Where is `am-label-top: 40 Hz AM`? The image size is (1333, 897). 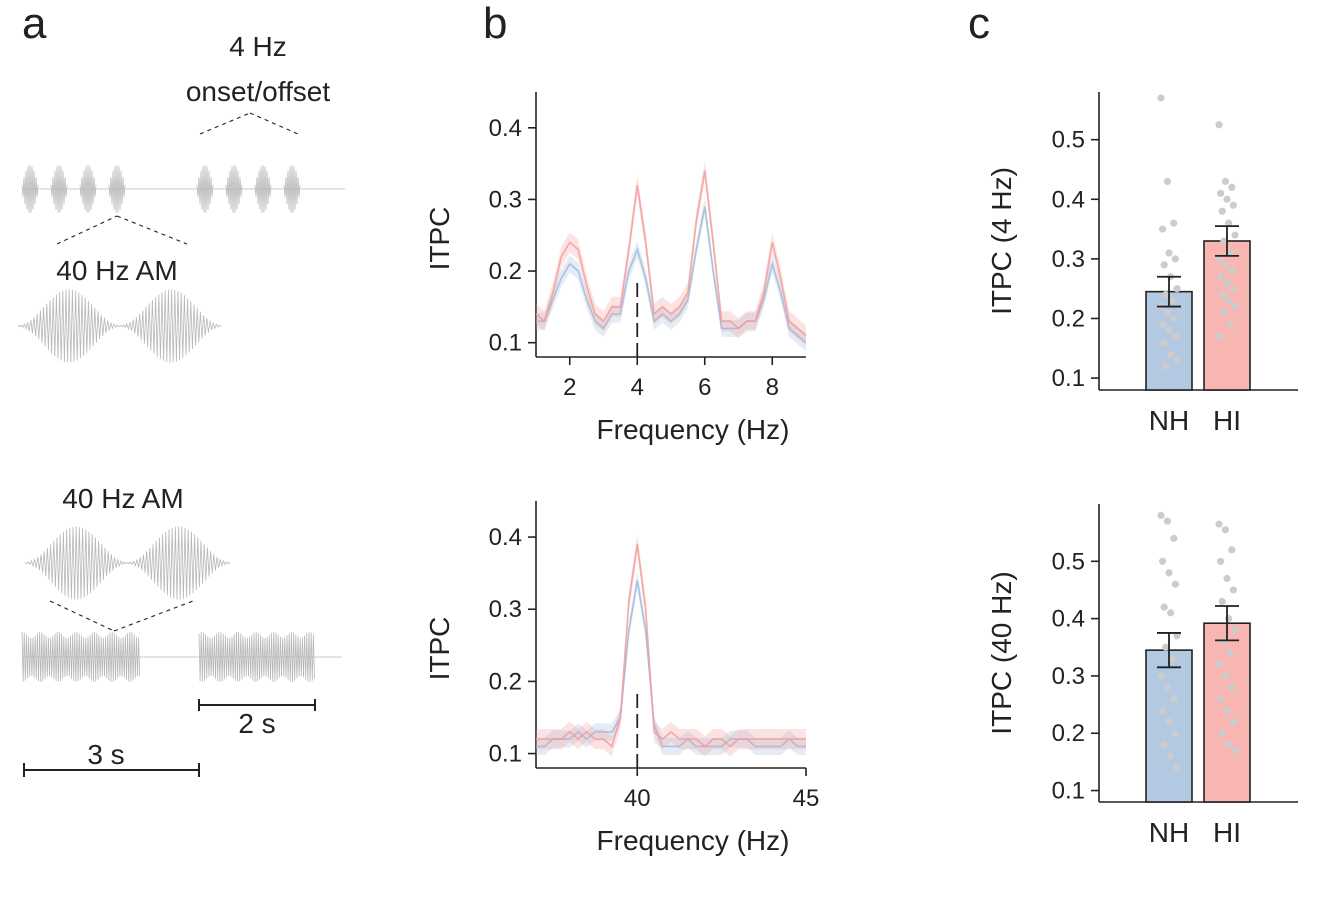 am-label-top: 40 Hz AM is located at coordinates (116, 270).